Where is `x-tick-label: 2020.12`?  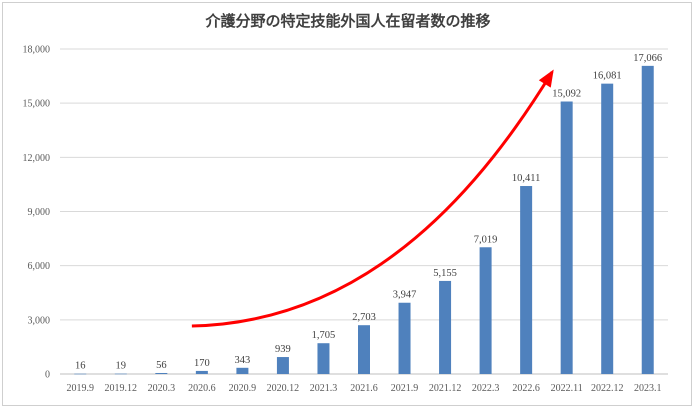
x-tick-label: 2020.12 is located at coordinates (283, 388).